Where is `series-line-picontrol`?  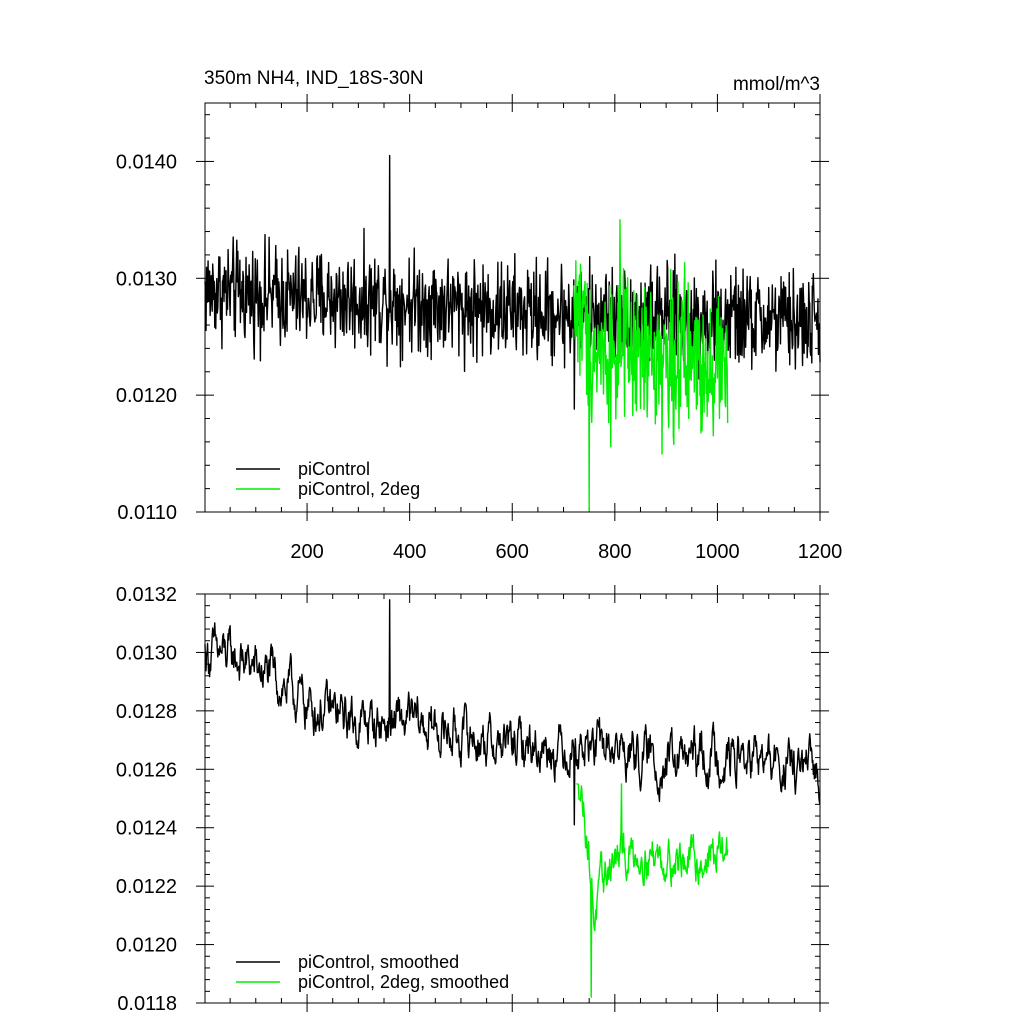
series-line-picontrol is located at coordinates (512, 712).